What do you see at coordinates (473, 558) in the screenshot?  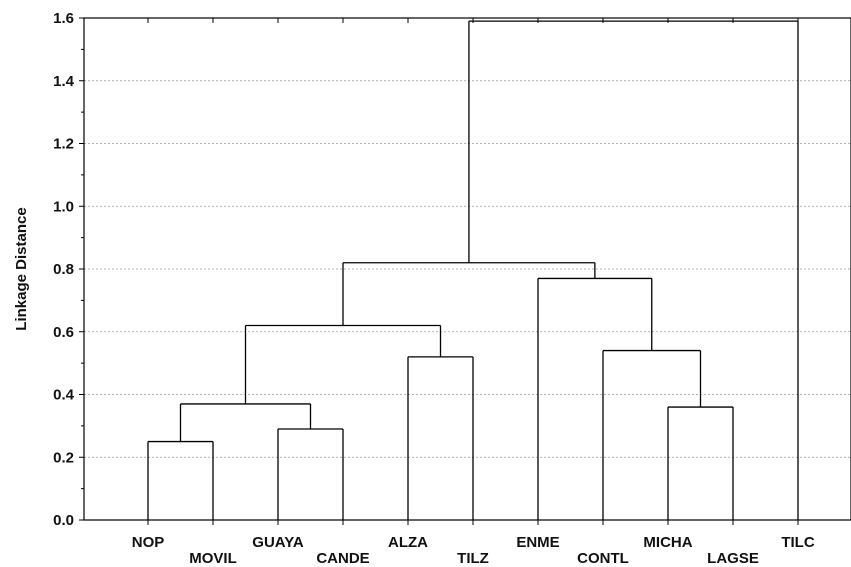 I see `leaf-label: TILZ` at bounding box center [473, 558].